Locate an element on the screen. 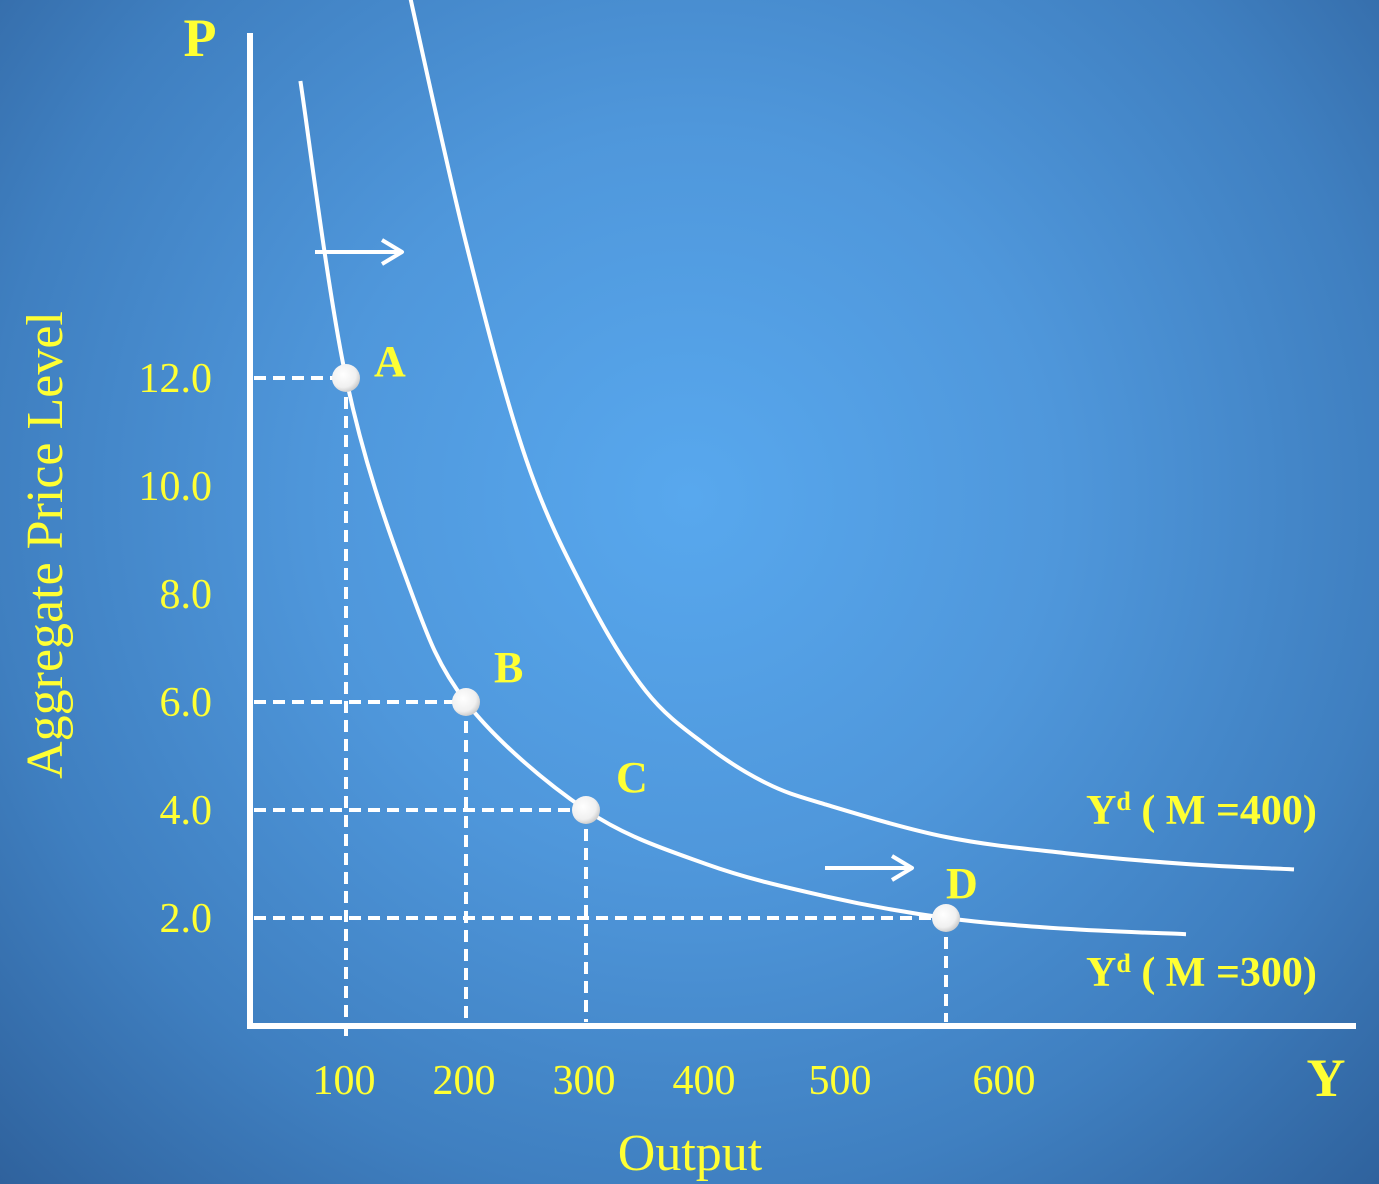  x-tick-label: 600 is located at coordinates (1004, 1081).